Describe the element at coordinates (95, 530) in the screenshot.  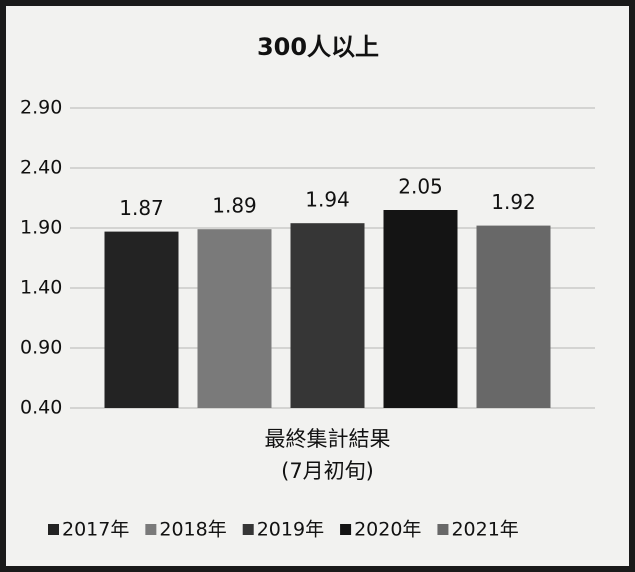
I see `legend-label: 2017年` at that location.